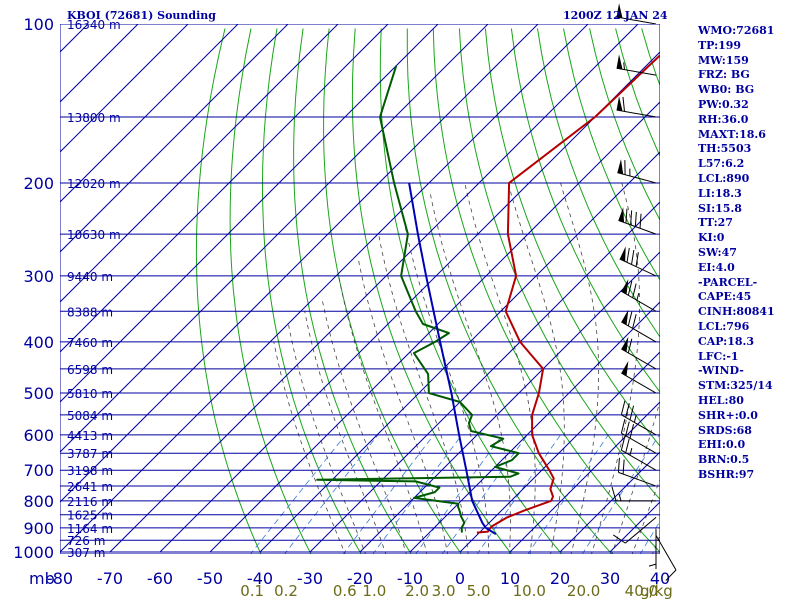  What do you see at coordinates (94, 184) in the screenshot?
I see `height-label: 12020 m` at bounding box center [94, 184].